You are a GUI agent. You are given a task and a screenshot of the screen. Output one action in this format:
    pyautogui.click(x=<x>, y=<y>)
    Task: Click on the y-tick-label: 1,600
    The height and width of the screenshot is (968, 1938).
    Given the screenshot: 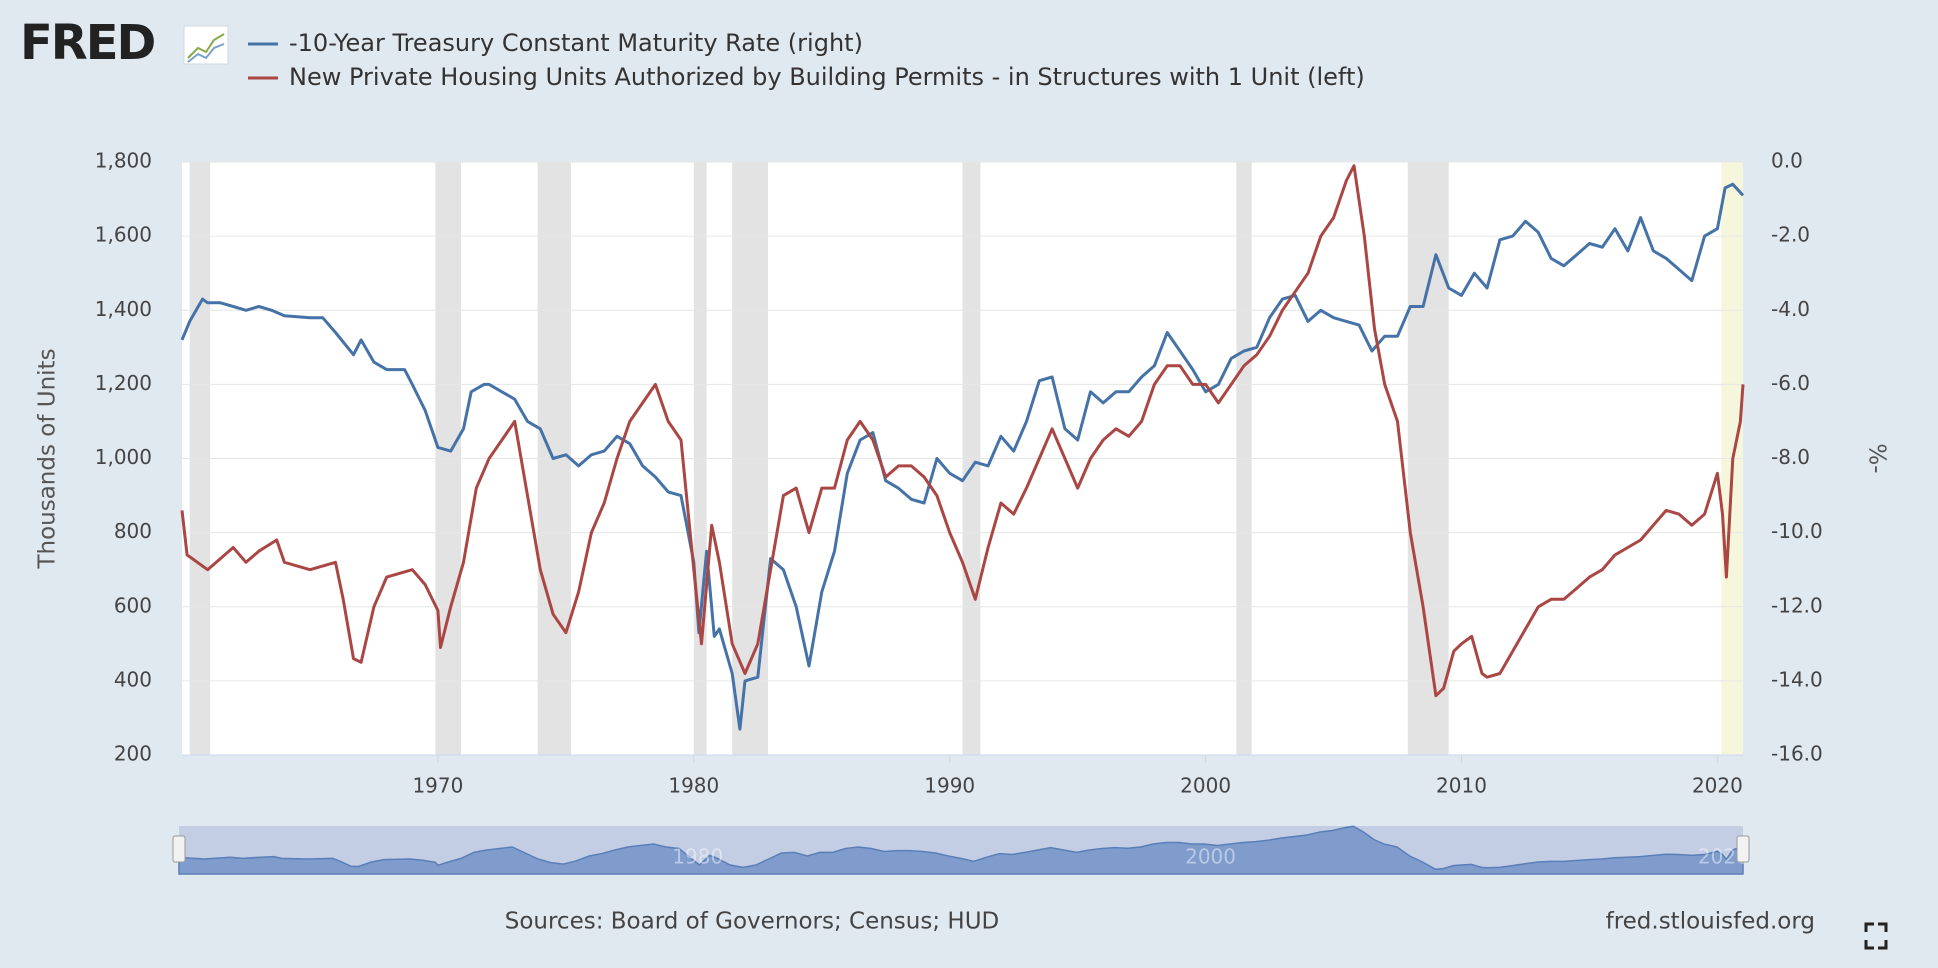 What is the action you would take?
    pyautogui.click(x=123, y=235)
    